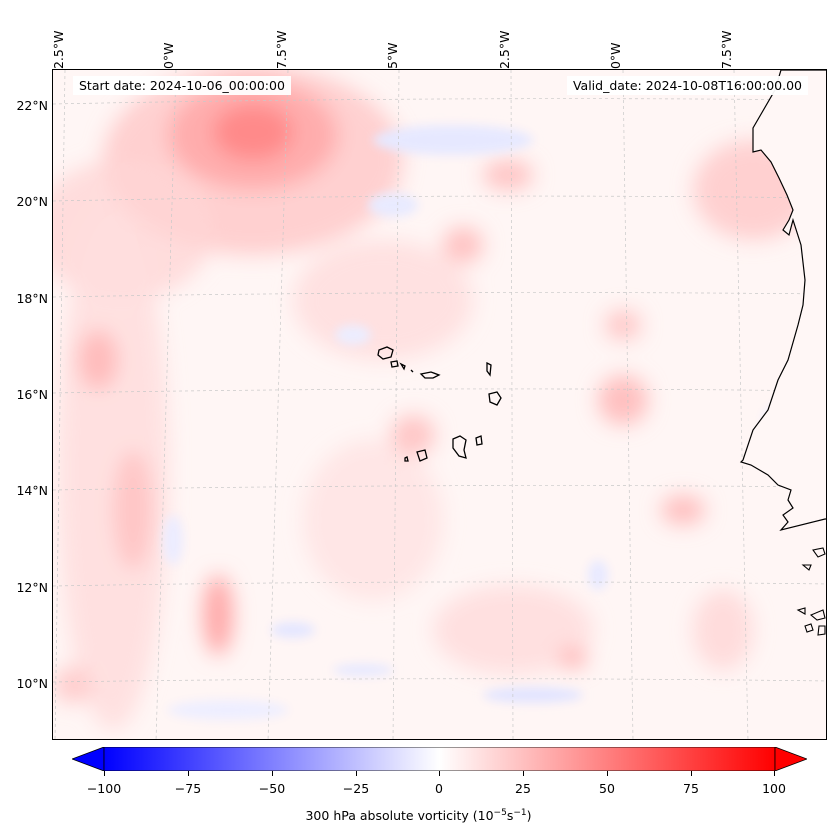 This screenshot has height=839, width=837. What do you see at coordinates (356, 788) in the screenshot?
I see `cb-tick-label: −25` at bounding box center [356, 788].